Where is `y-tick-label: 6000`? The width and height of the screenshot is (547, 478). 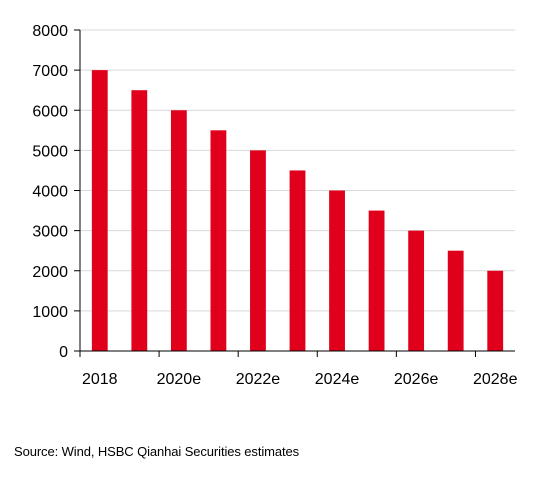 y-tick-label: 6000 is located at coordinates (50, 111).